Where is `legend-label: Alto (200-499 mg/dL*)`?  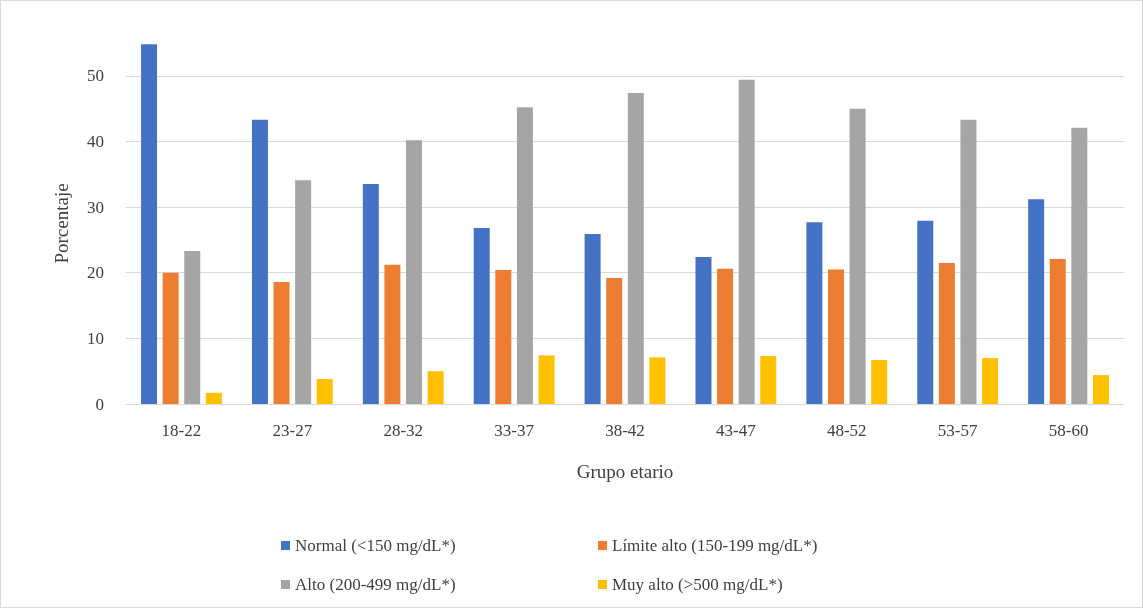 legend-label: Alto (200-499 mg/dL*) is located at coordinates (375, 584).